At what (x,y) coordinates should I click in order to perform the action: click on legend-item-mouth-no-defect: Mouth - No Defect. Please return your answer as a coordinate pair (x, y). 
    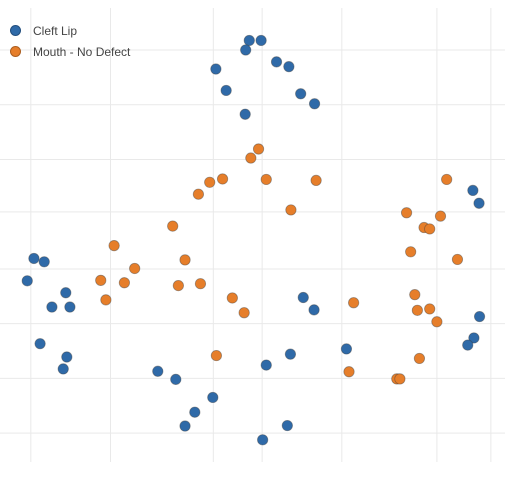
    Looking at the image, I should click on (69, 51).